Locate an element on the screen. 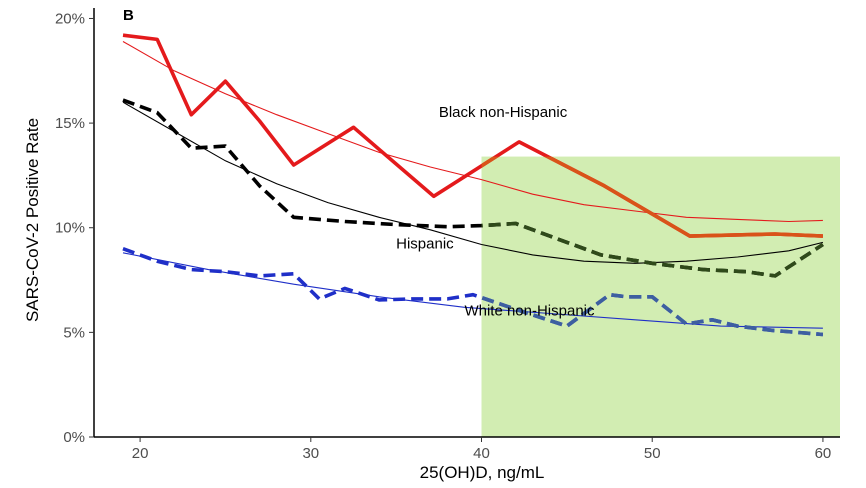  panel-label: B is located at coordinates (128, 15).